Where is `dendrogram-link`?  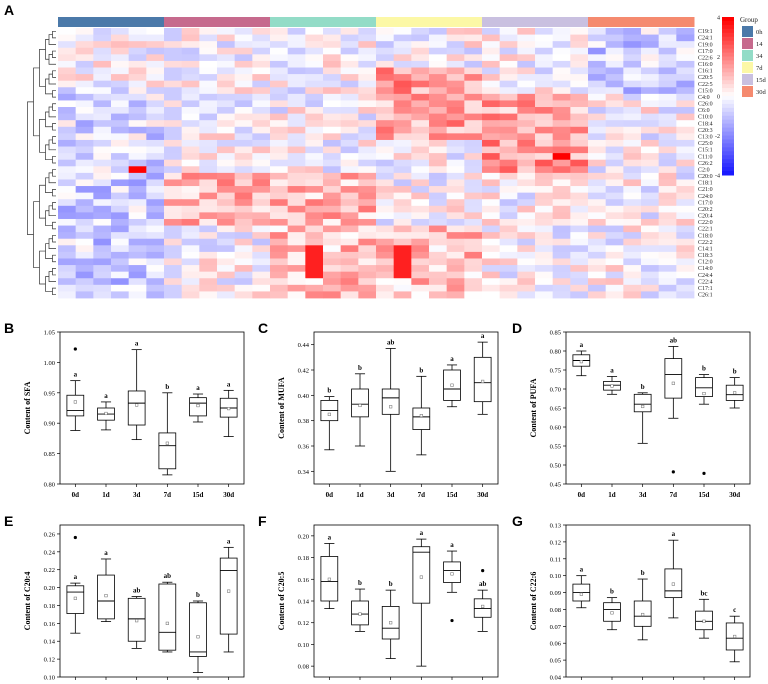
dendrogram-link is located at coordinates (54, 74).